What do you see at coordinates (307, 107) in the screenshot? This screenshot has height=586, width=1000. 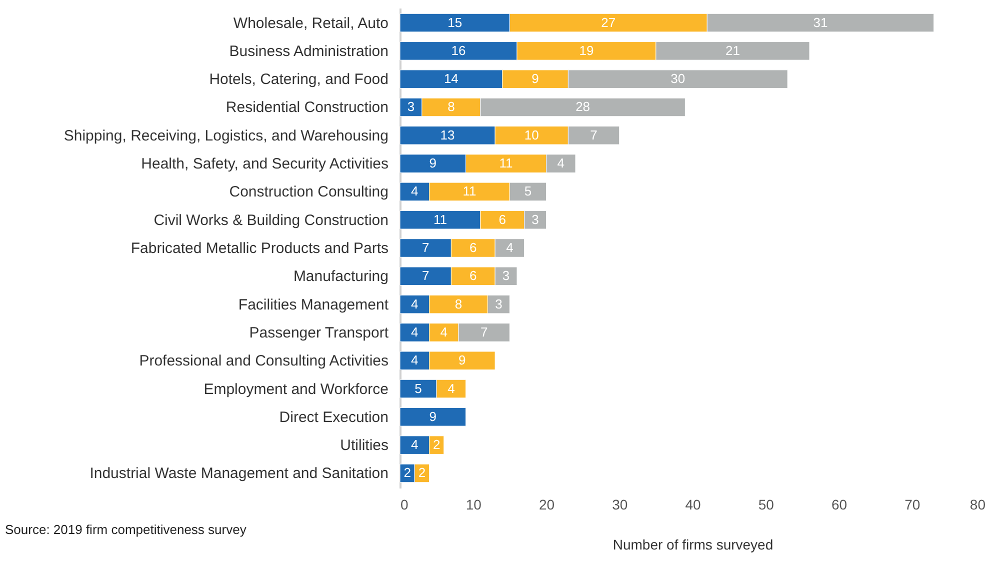 I see `y-tick-label: Residential Construction` at bounding box center [307, 107].